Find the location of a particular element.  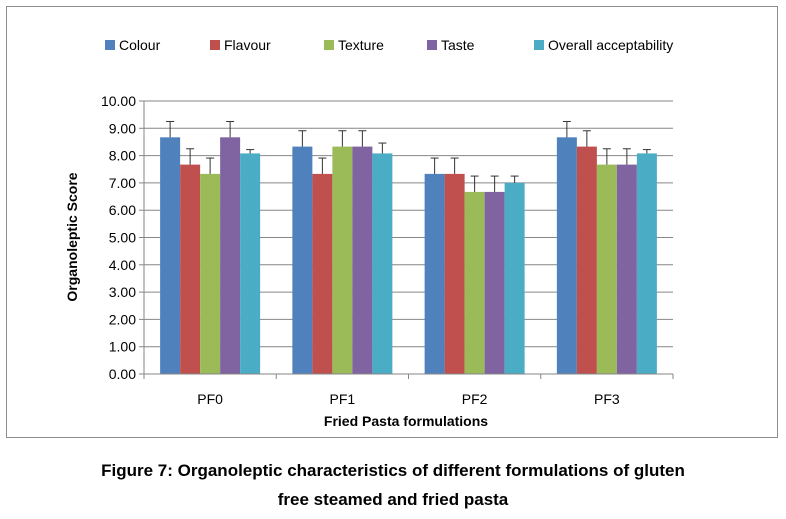

y-tick-label: 5.00 is located at coordinates (122, 238).